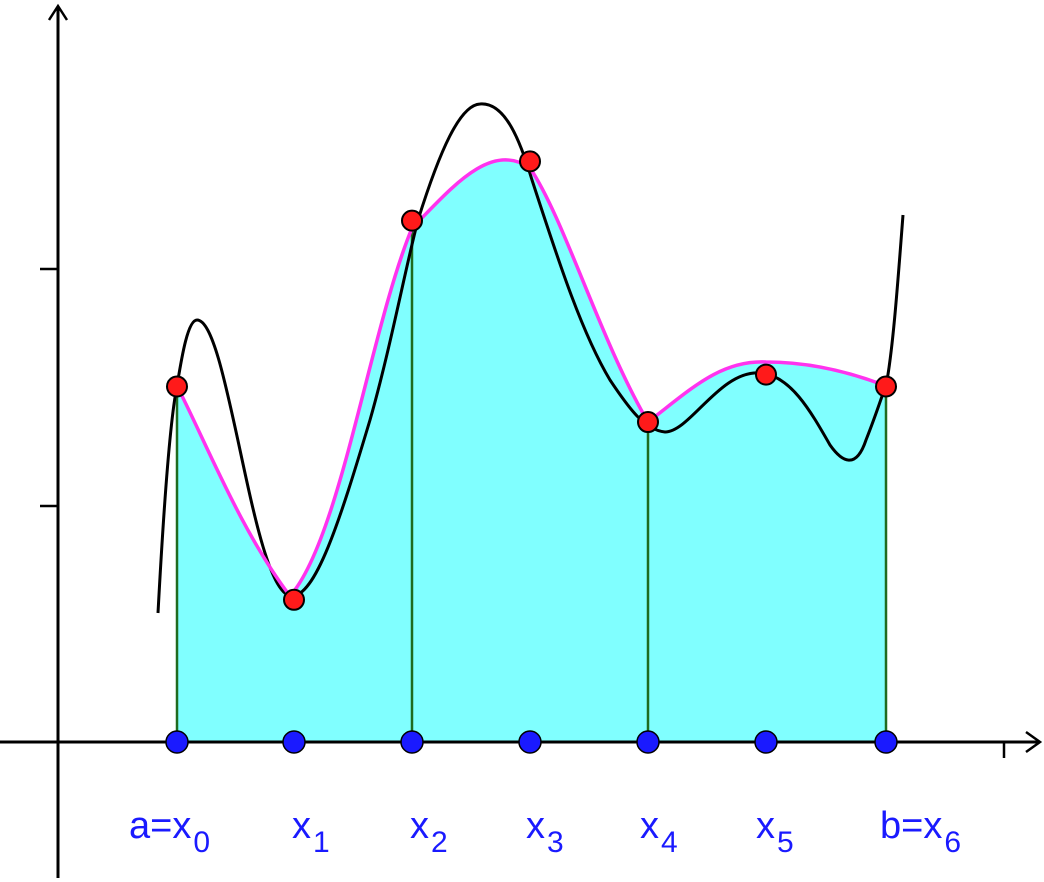 This screenshot has width=1044, height=882. I want to click on node-label-subscript: 1, so click(321, 842).